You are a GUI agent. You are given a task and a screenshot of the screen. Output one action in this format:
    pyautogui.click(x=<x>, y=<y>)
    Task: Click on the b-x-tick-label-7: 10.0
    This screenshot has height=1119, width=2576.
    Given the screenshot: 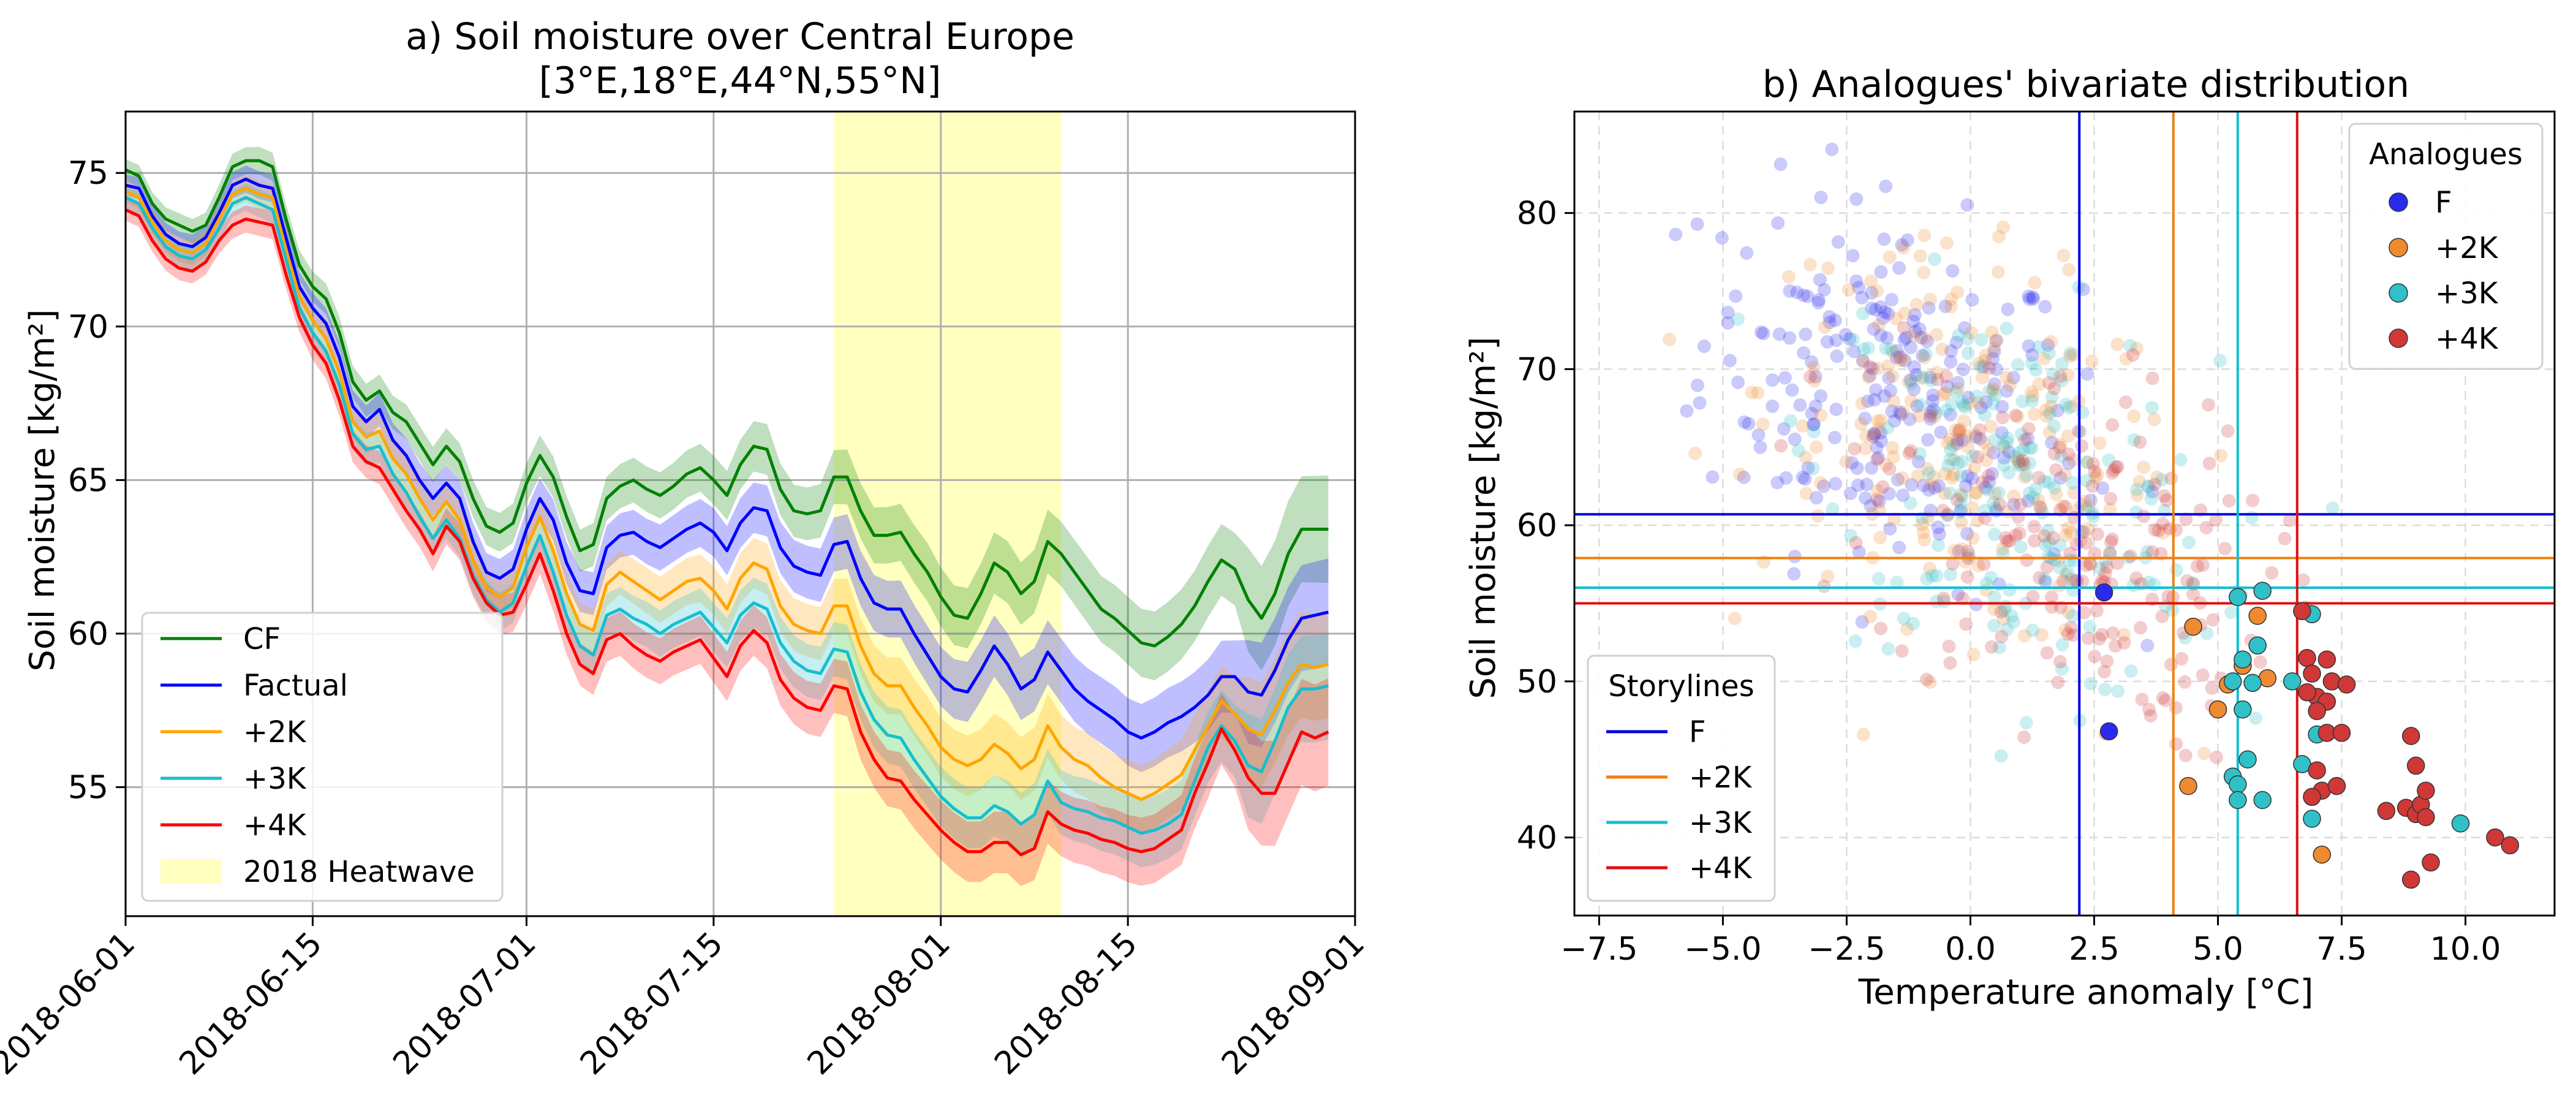 What is the action you would take?
    pyautogui.click(x=2465, y=950)
    